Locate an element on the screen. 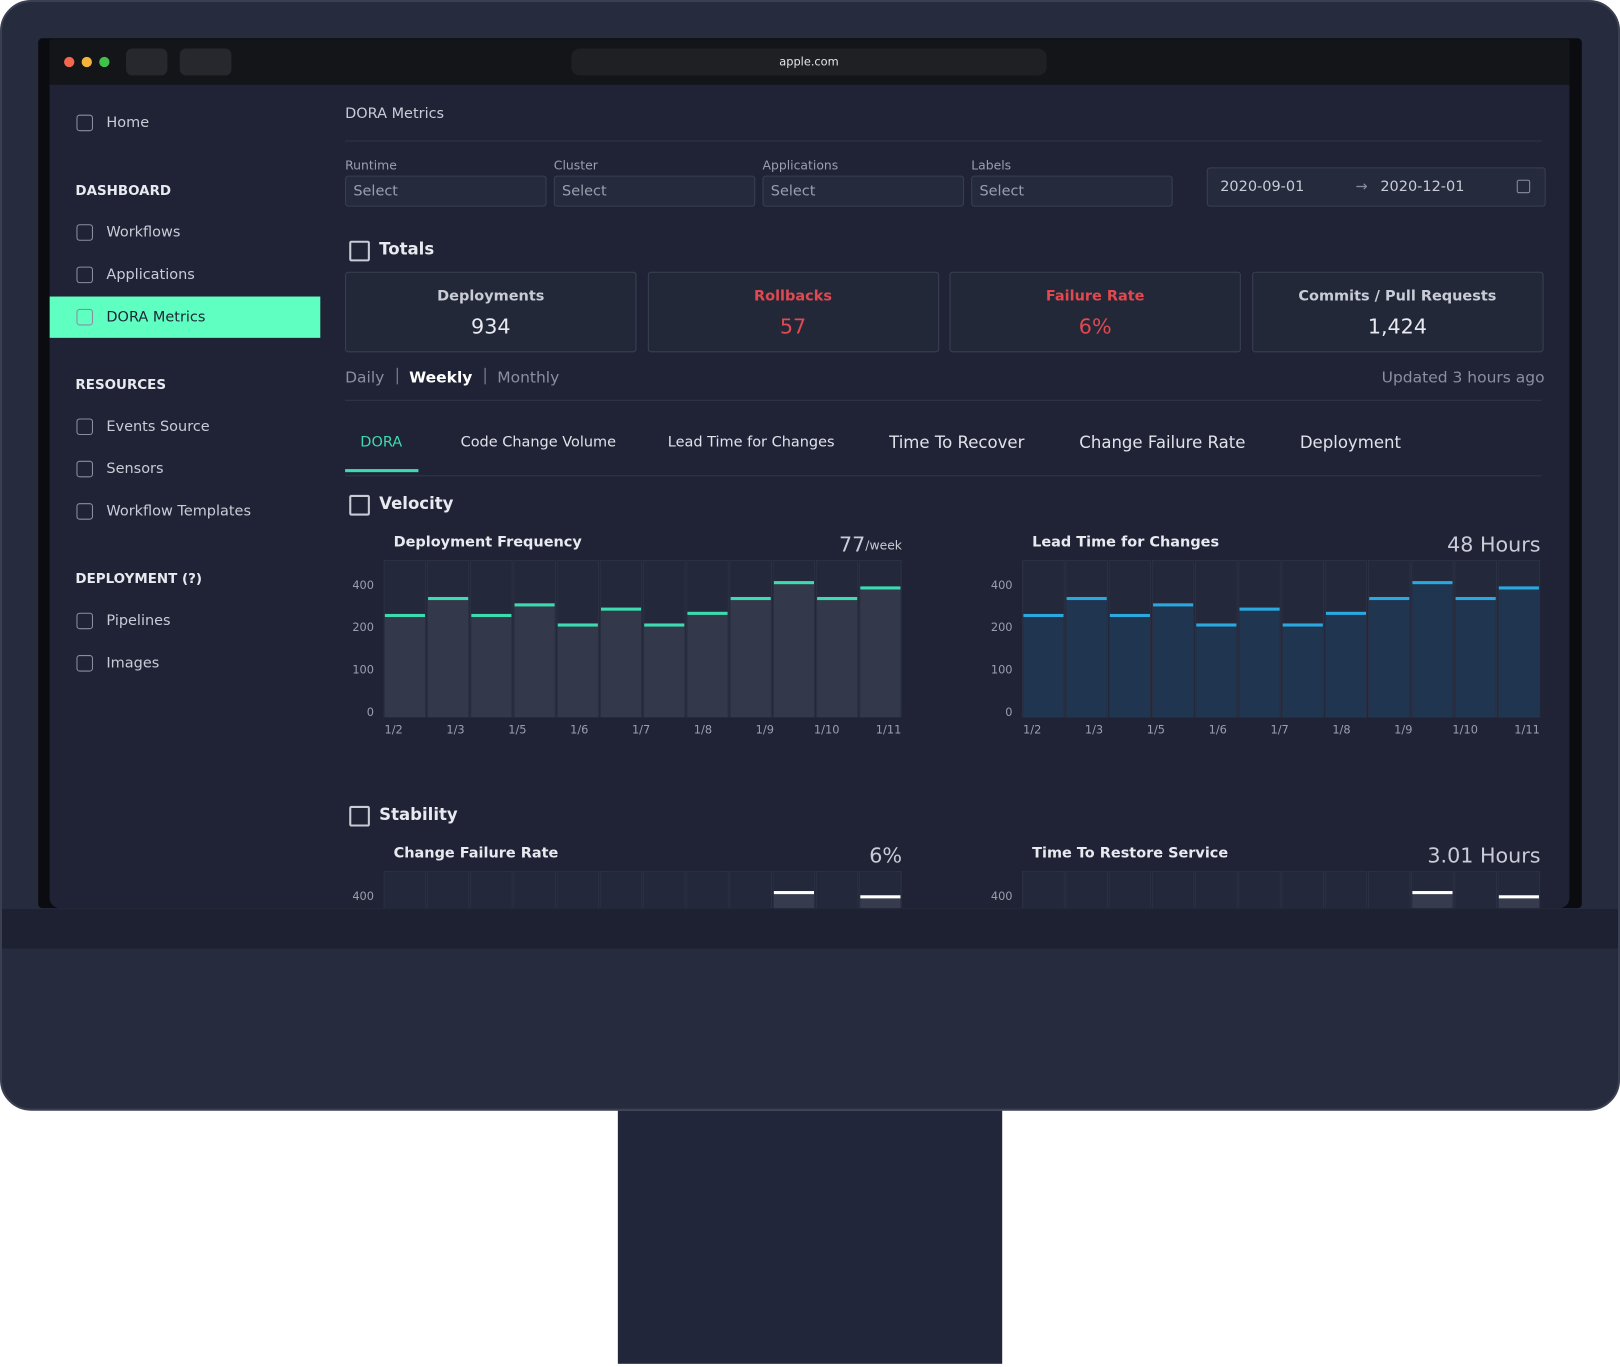 The image size is (1620, 1367). nav-item: Workflows is located at coordinates (143, 232).